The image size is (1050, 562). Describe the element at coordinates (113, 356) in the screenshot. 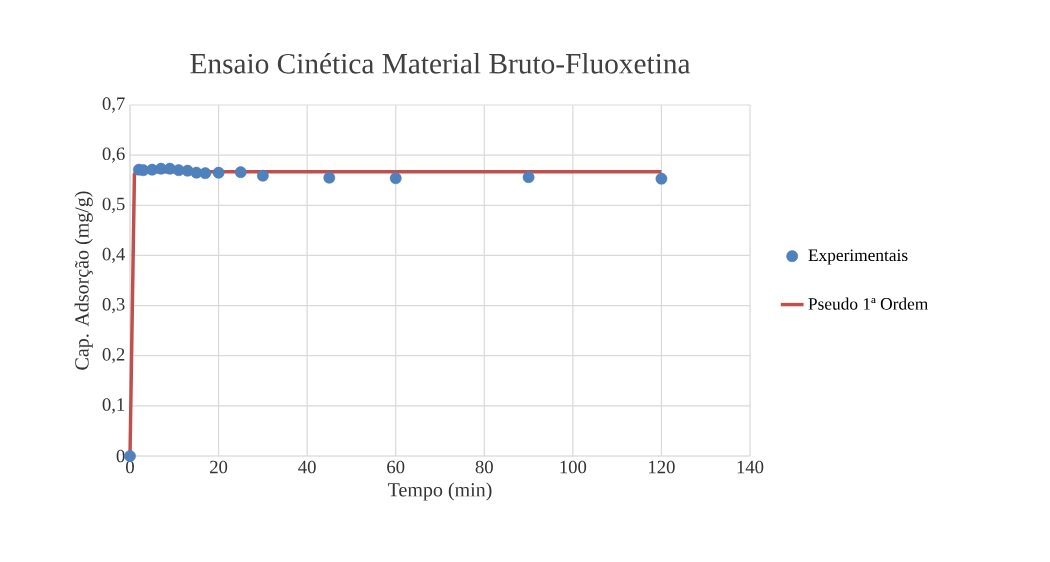

I see `y-tick-label: 0,2` at that location.